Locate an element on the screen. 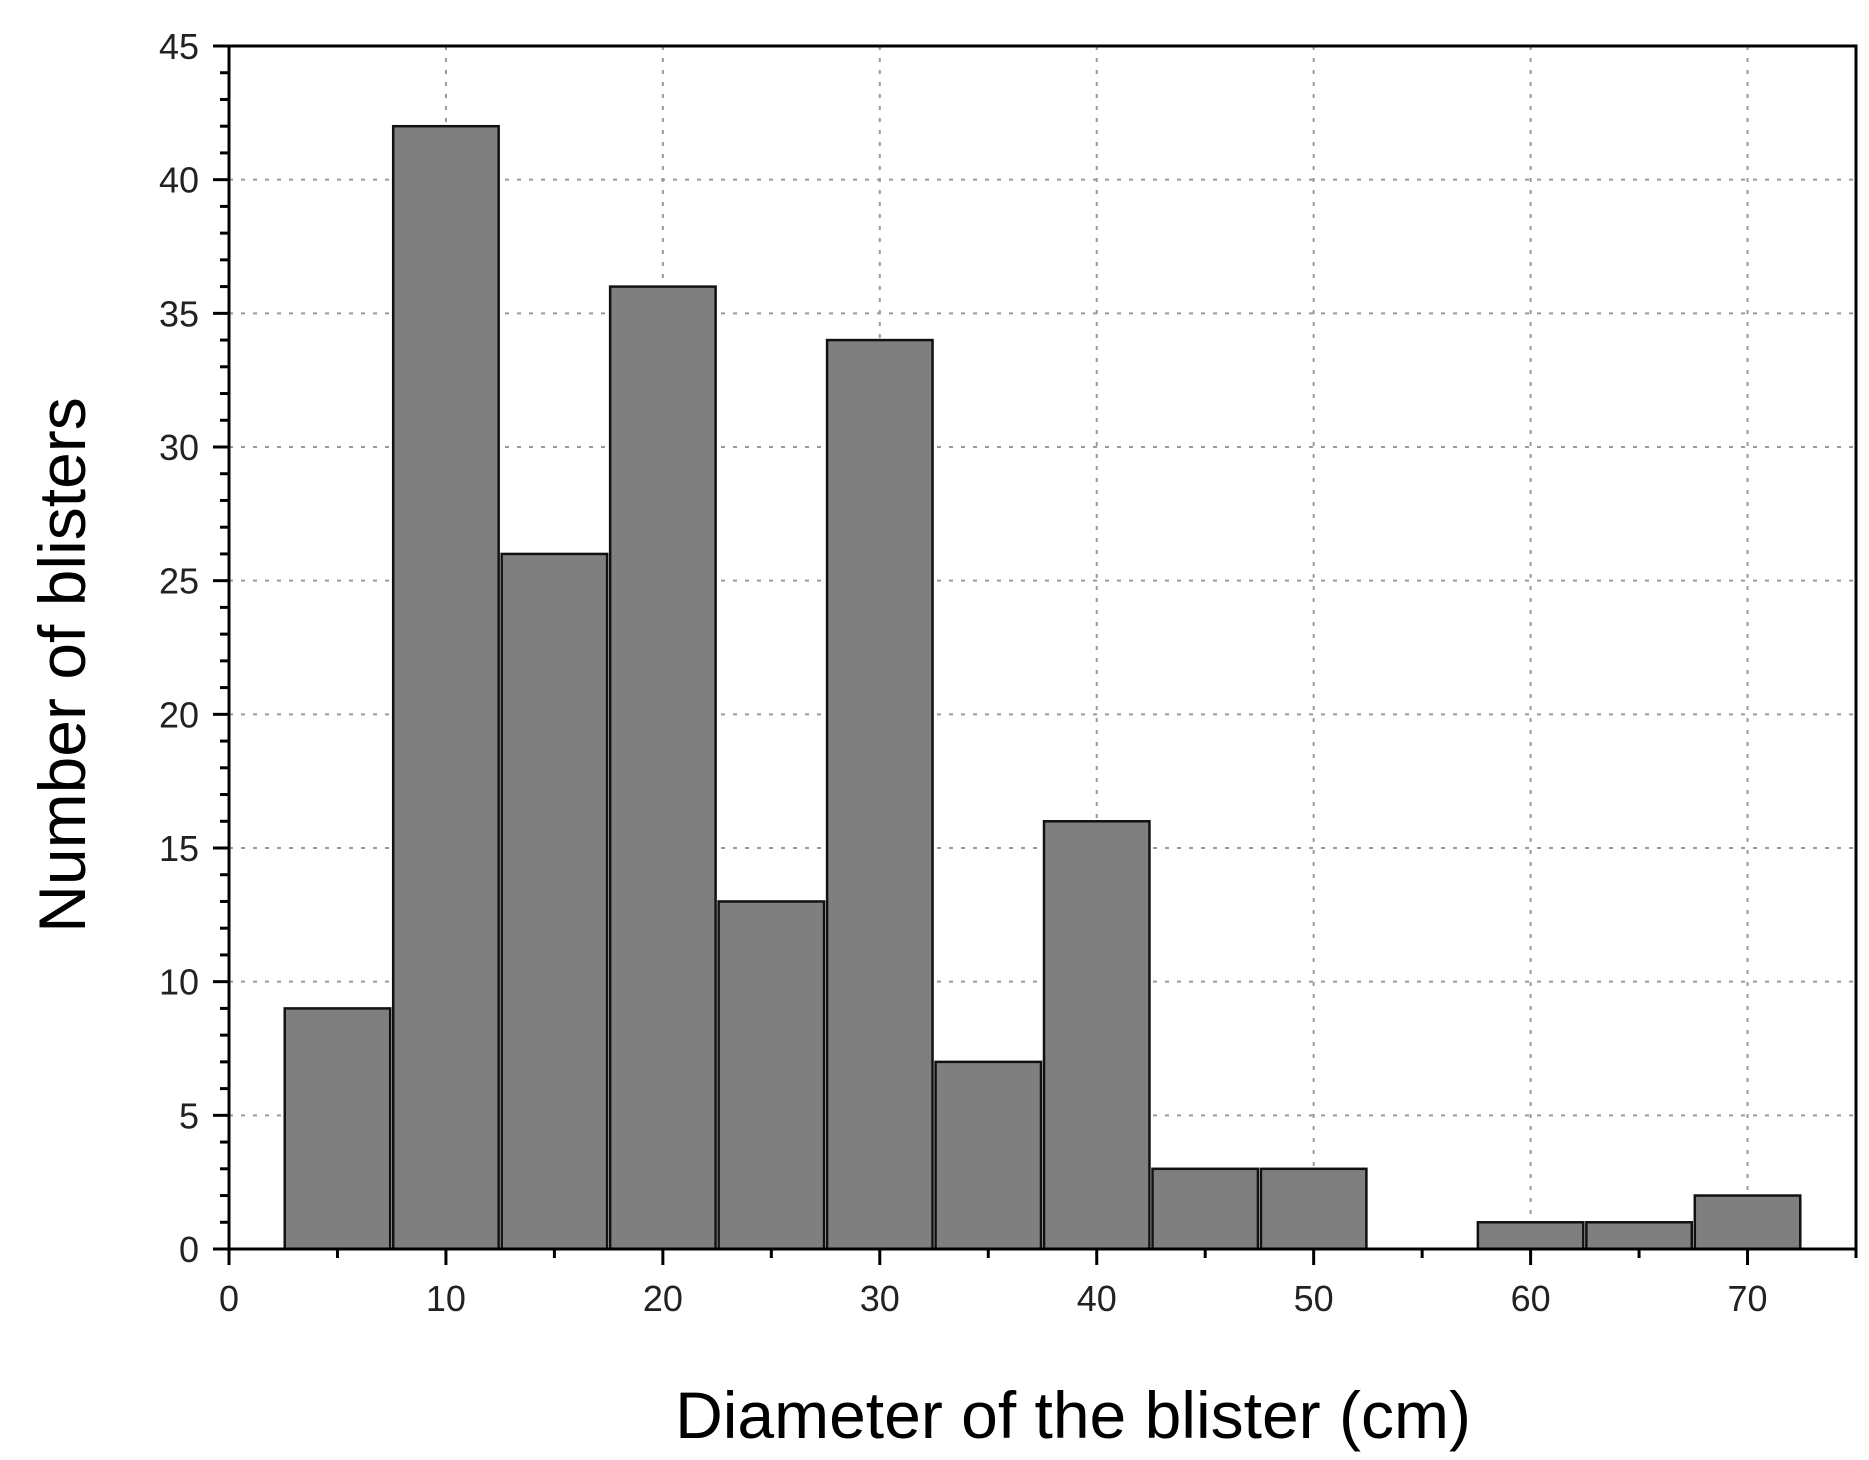 The width and height of the screenshot is (1869, 1460). x-tick-label: 30 is located at coordinates (880, 1298).